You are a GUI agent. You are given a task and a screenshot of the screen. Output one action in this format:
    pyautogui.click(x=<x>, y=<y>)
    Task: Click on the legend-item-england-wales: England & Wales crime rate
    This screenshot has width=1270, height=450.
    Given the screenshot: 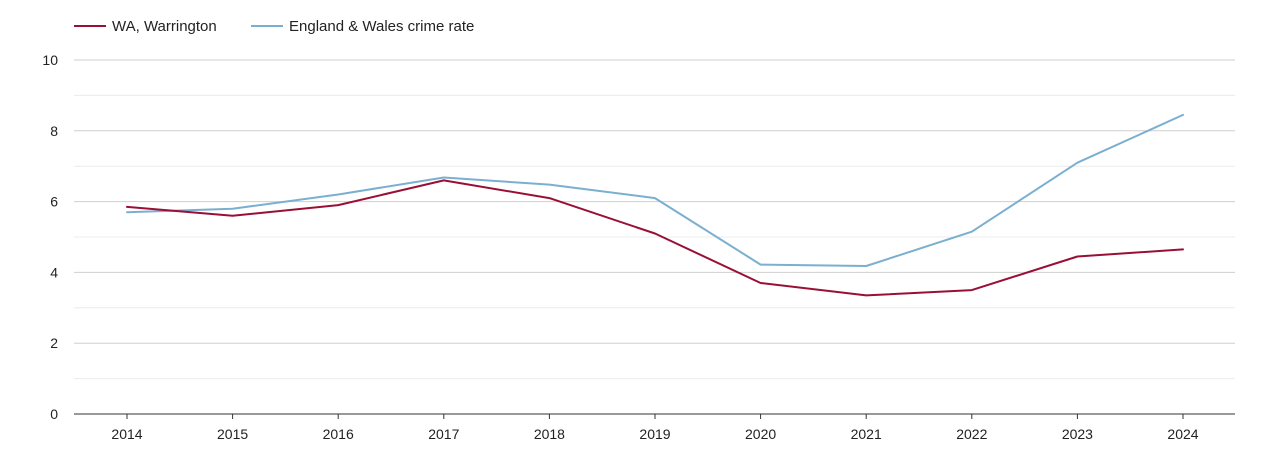 What is the action you would take?
    pyautogui.click(x=362, y=26)
    